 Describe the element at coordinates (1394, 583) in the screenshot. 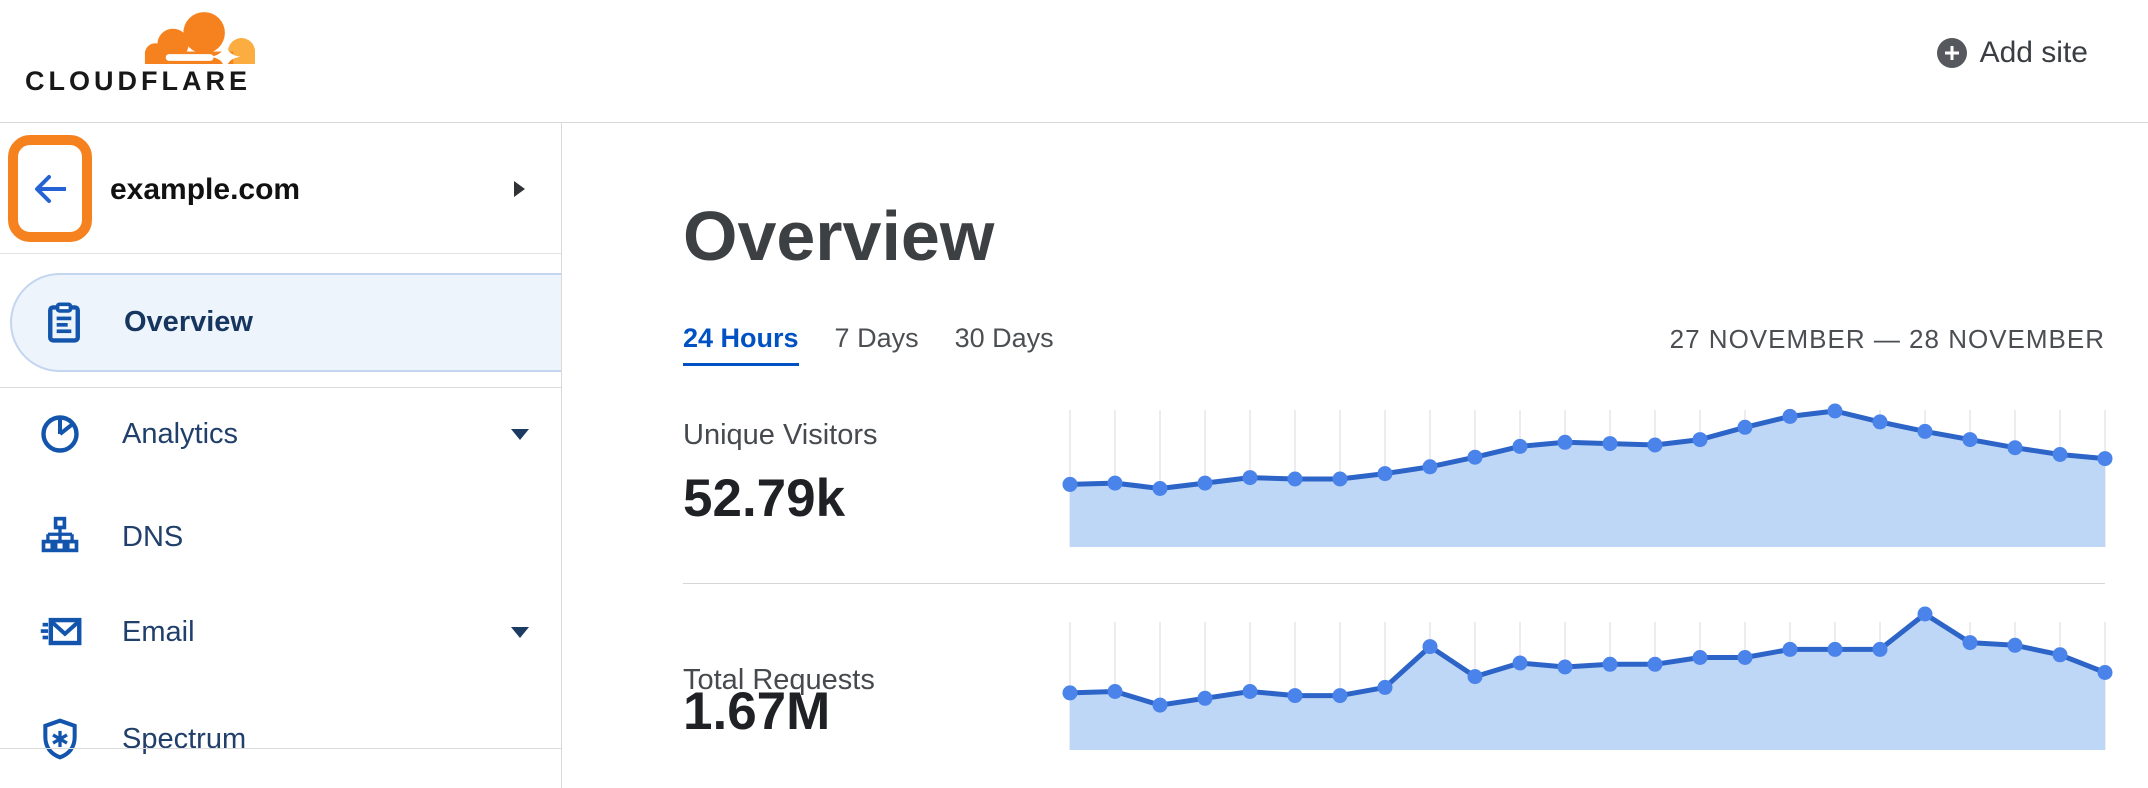

I see `metrics-divider` at that location.